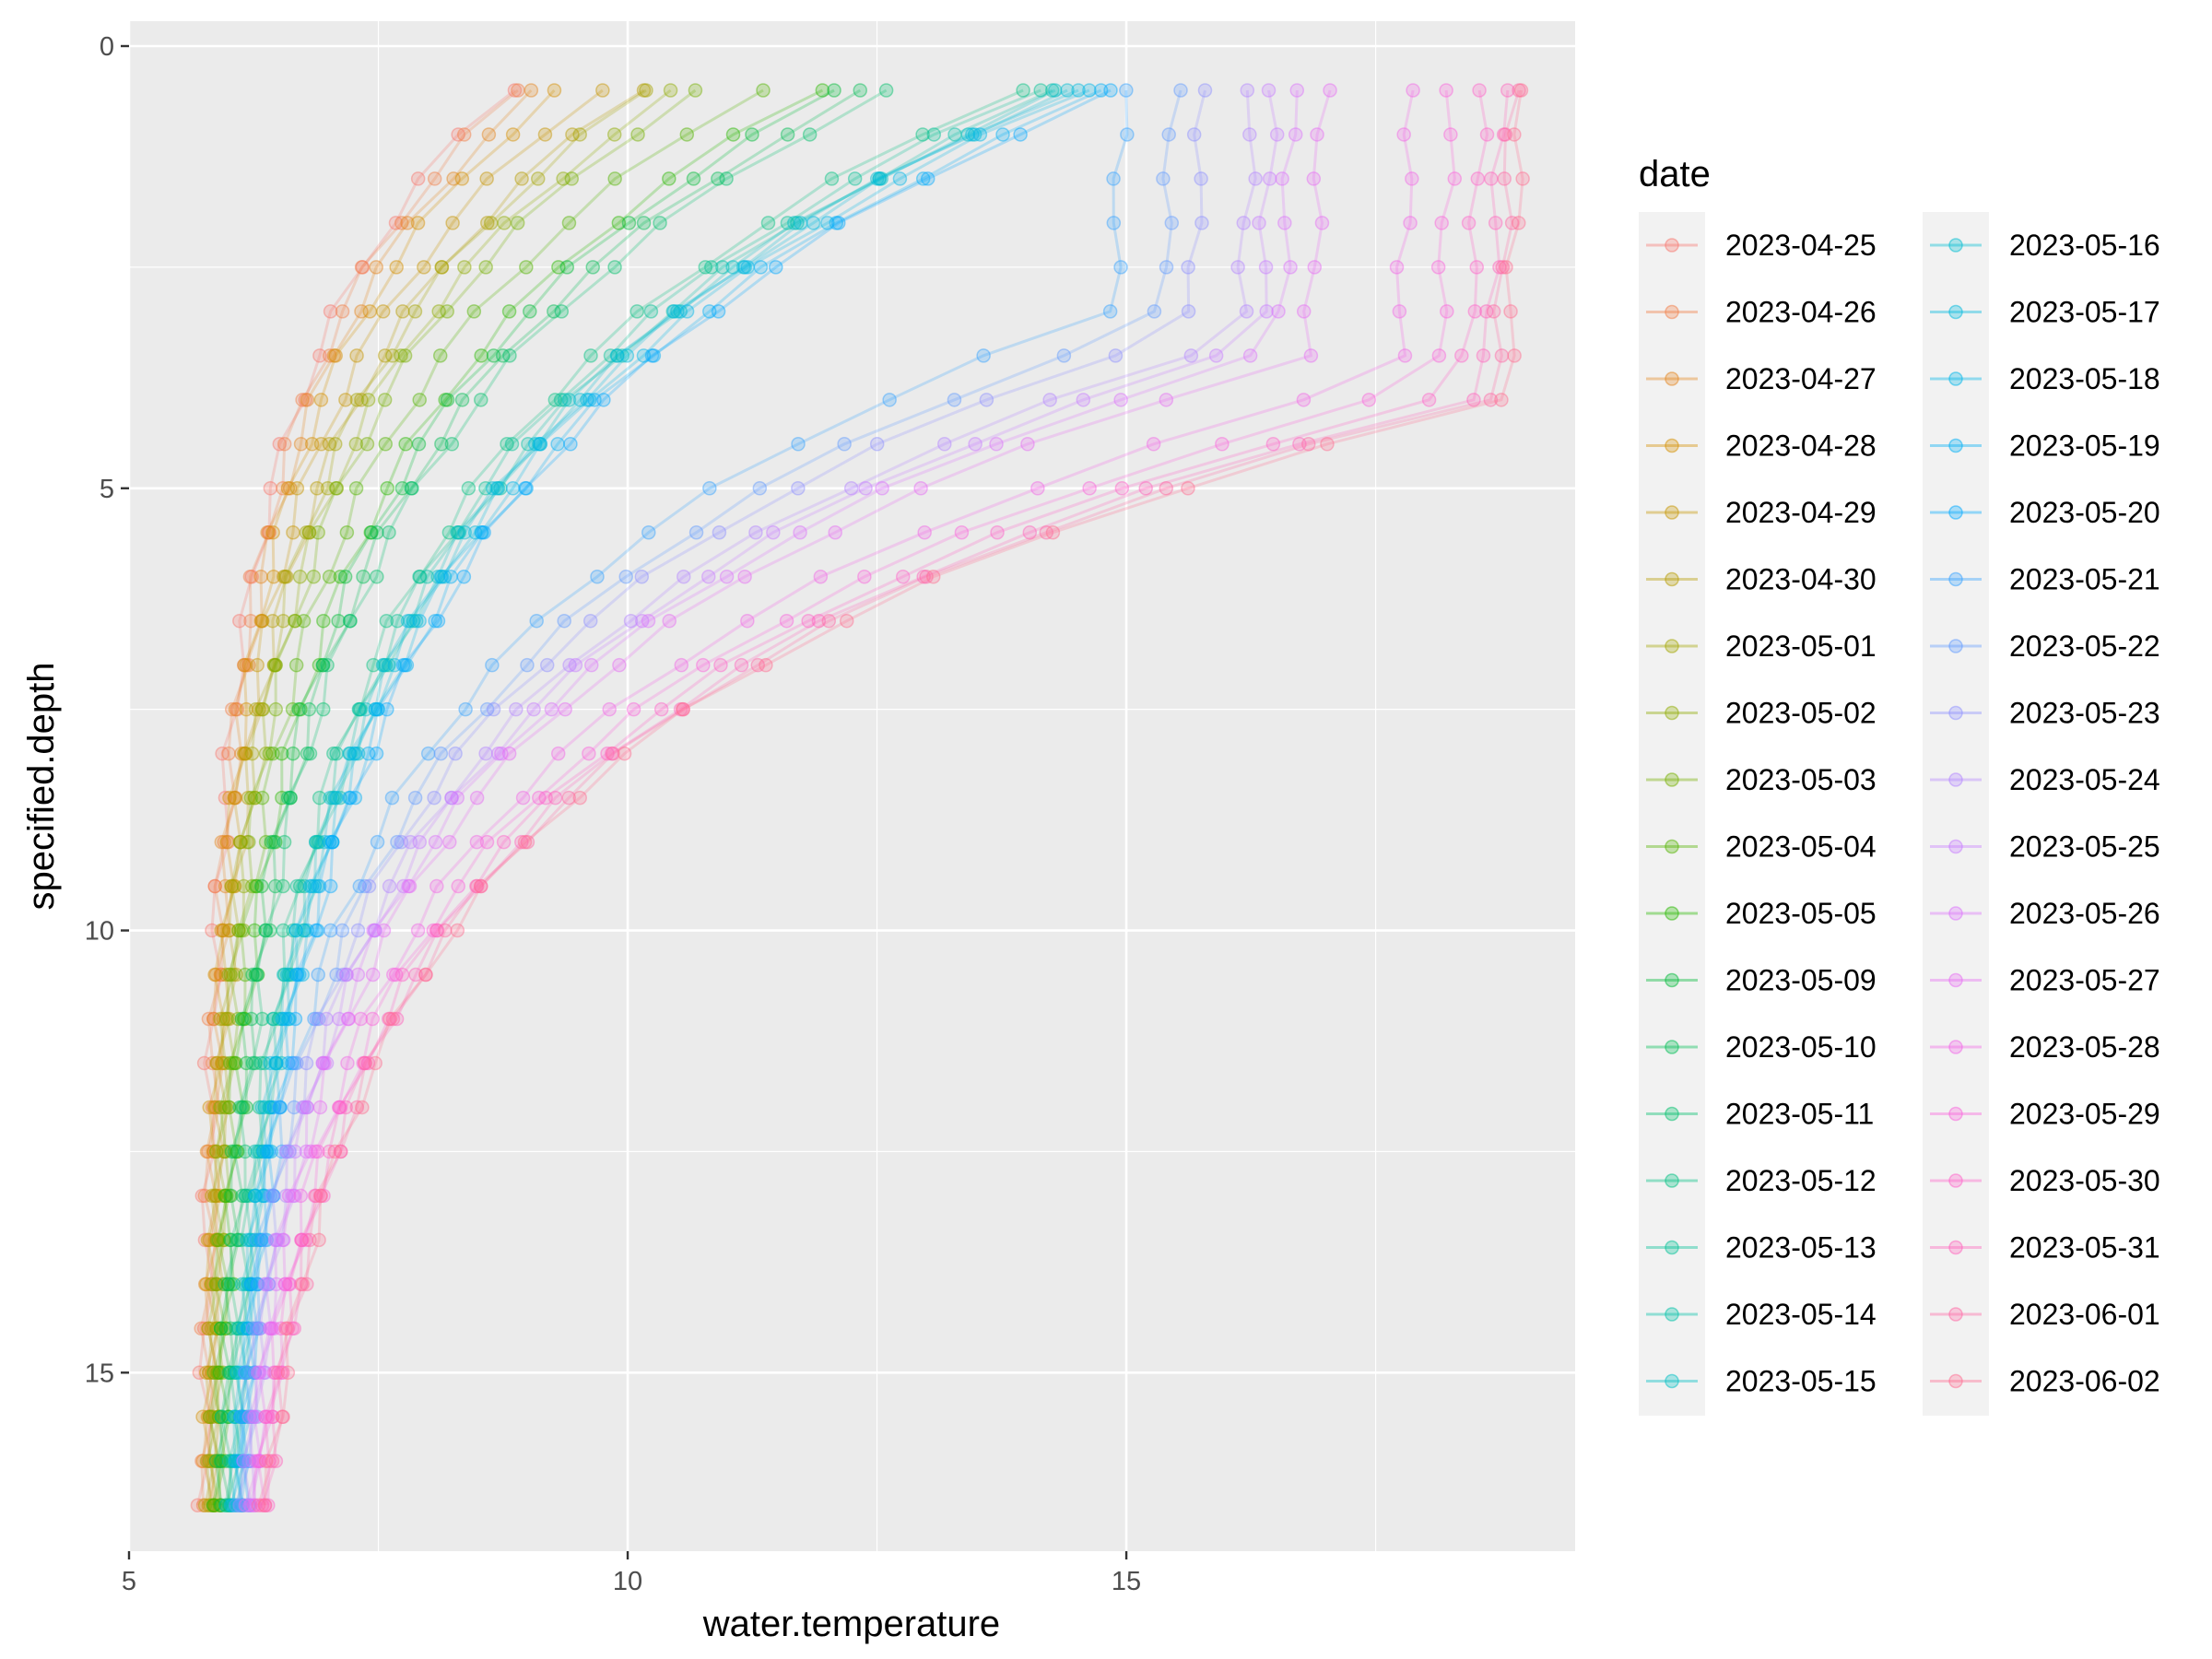 The height and width of the screenshot is (1659, 2212). I want to click on legend-label: 2023-05-29, so click(2084, 1114).